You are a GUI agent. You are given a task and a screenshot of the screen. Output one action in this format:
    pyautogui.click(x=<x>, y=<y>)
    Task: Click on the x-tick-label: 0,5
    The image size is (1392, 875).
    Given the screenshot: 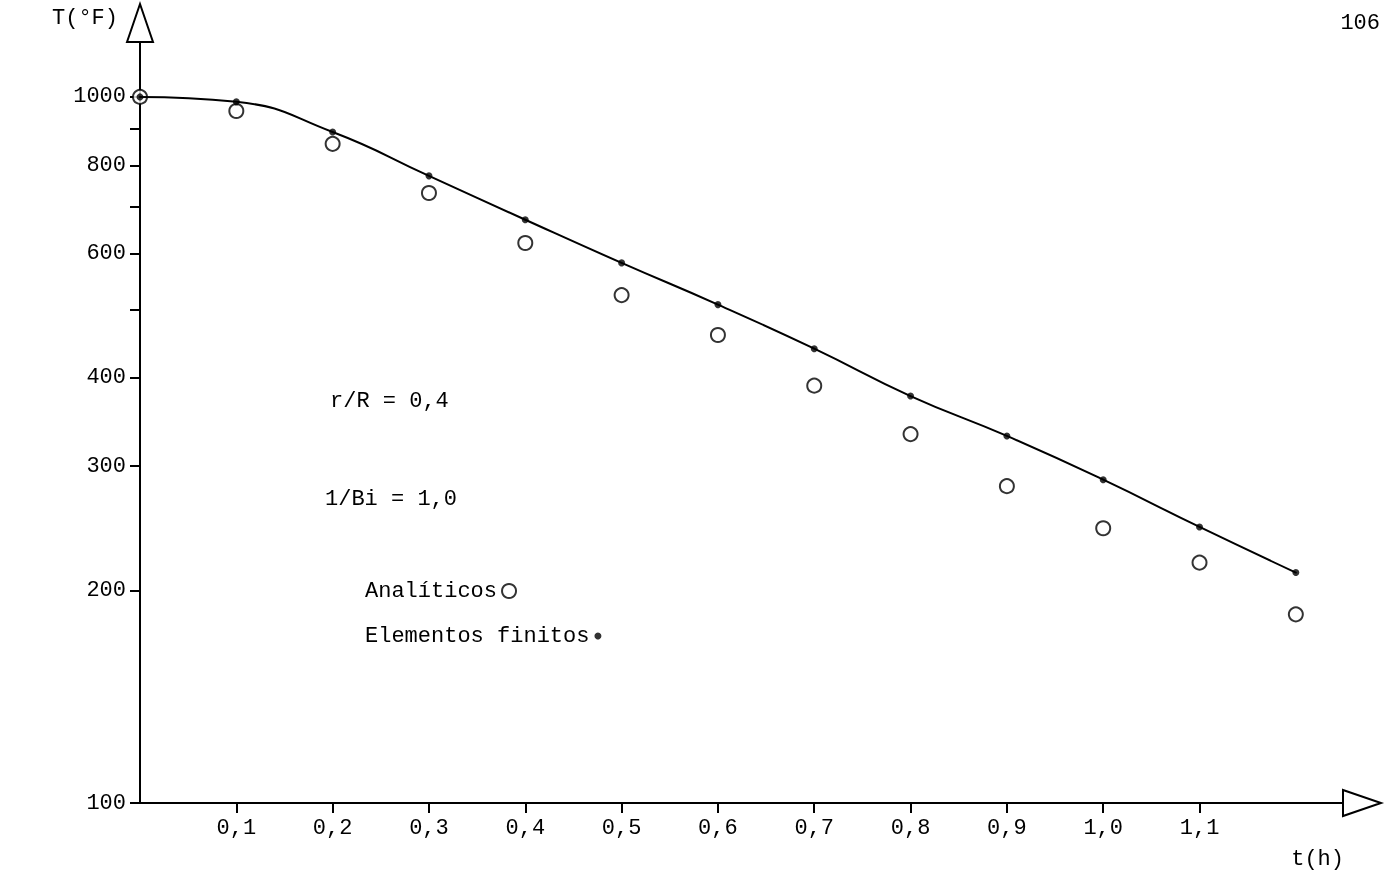 What is the action you would take?
    pyautogui.click(x=621, y=828)
    